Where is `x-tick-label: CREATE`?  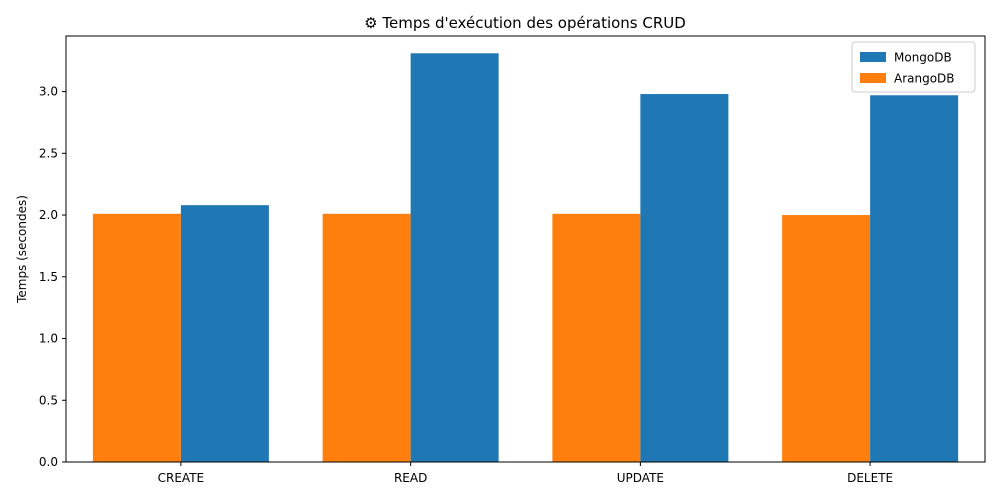 x-tick-label: CREATE is located at coordinates (181, 478).